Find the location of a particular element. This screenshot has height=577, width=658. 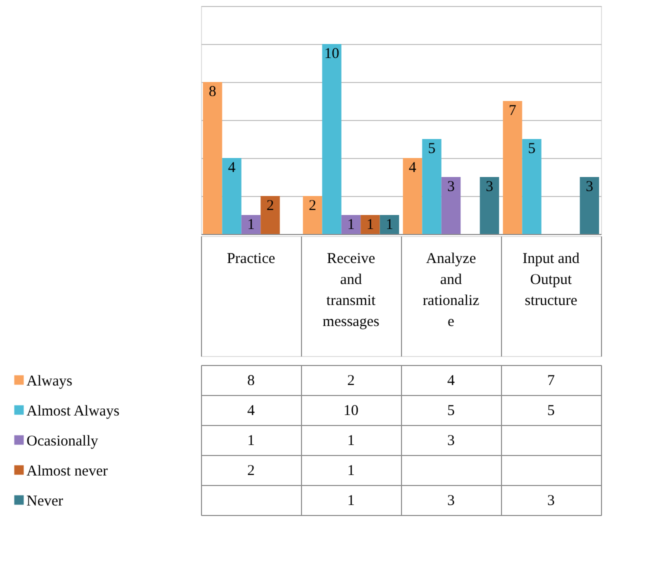

legend-label: Almost never is located at coordinates (67, 472).